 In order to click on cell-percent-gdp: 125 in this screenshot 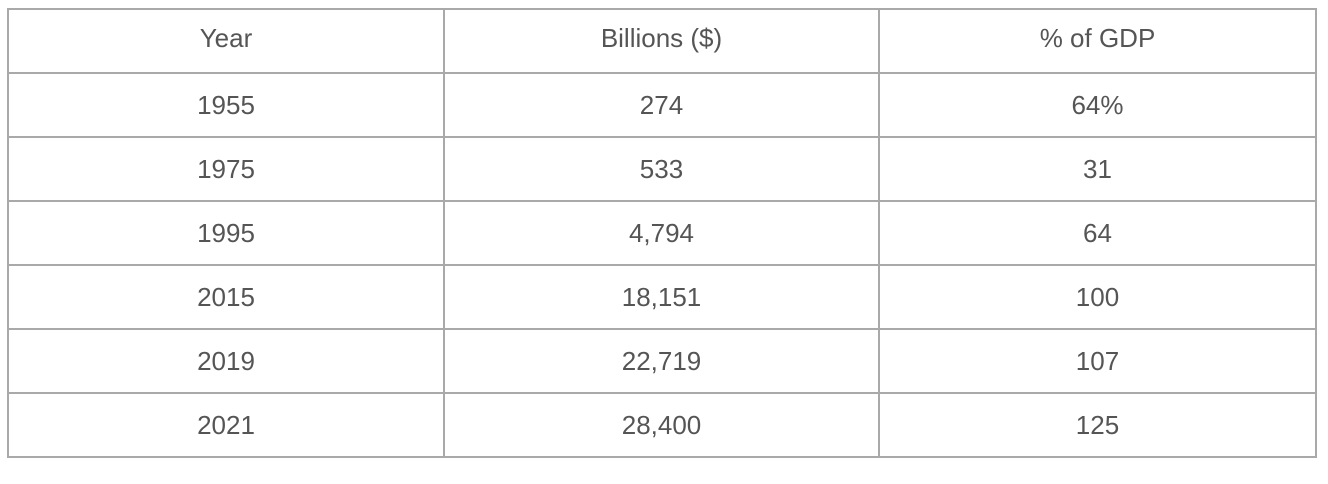, I will do `click(1097, 425)`.